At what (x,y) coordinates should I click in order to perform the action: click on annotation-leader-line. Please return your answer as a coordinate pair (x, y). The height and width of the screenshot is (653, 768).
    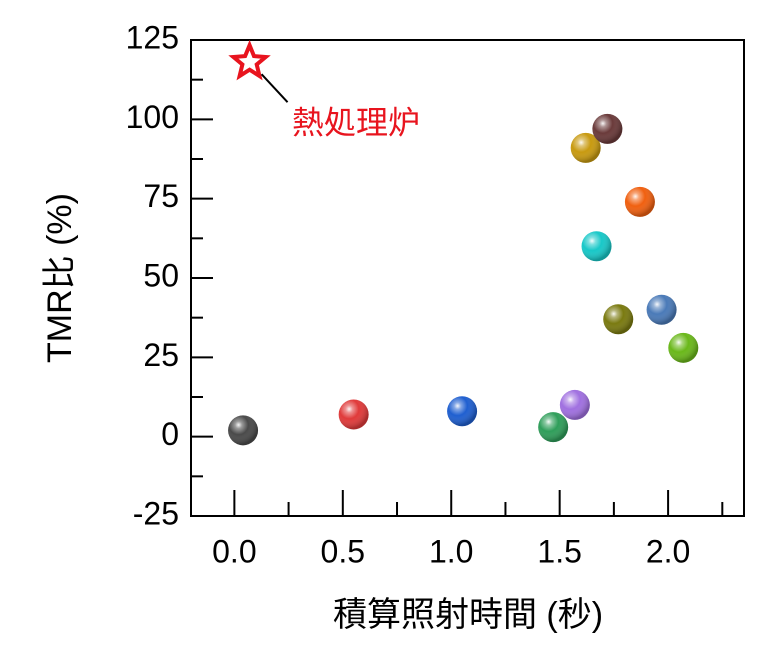
    Looking at the image, I should click on (274, 88).